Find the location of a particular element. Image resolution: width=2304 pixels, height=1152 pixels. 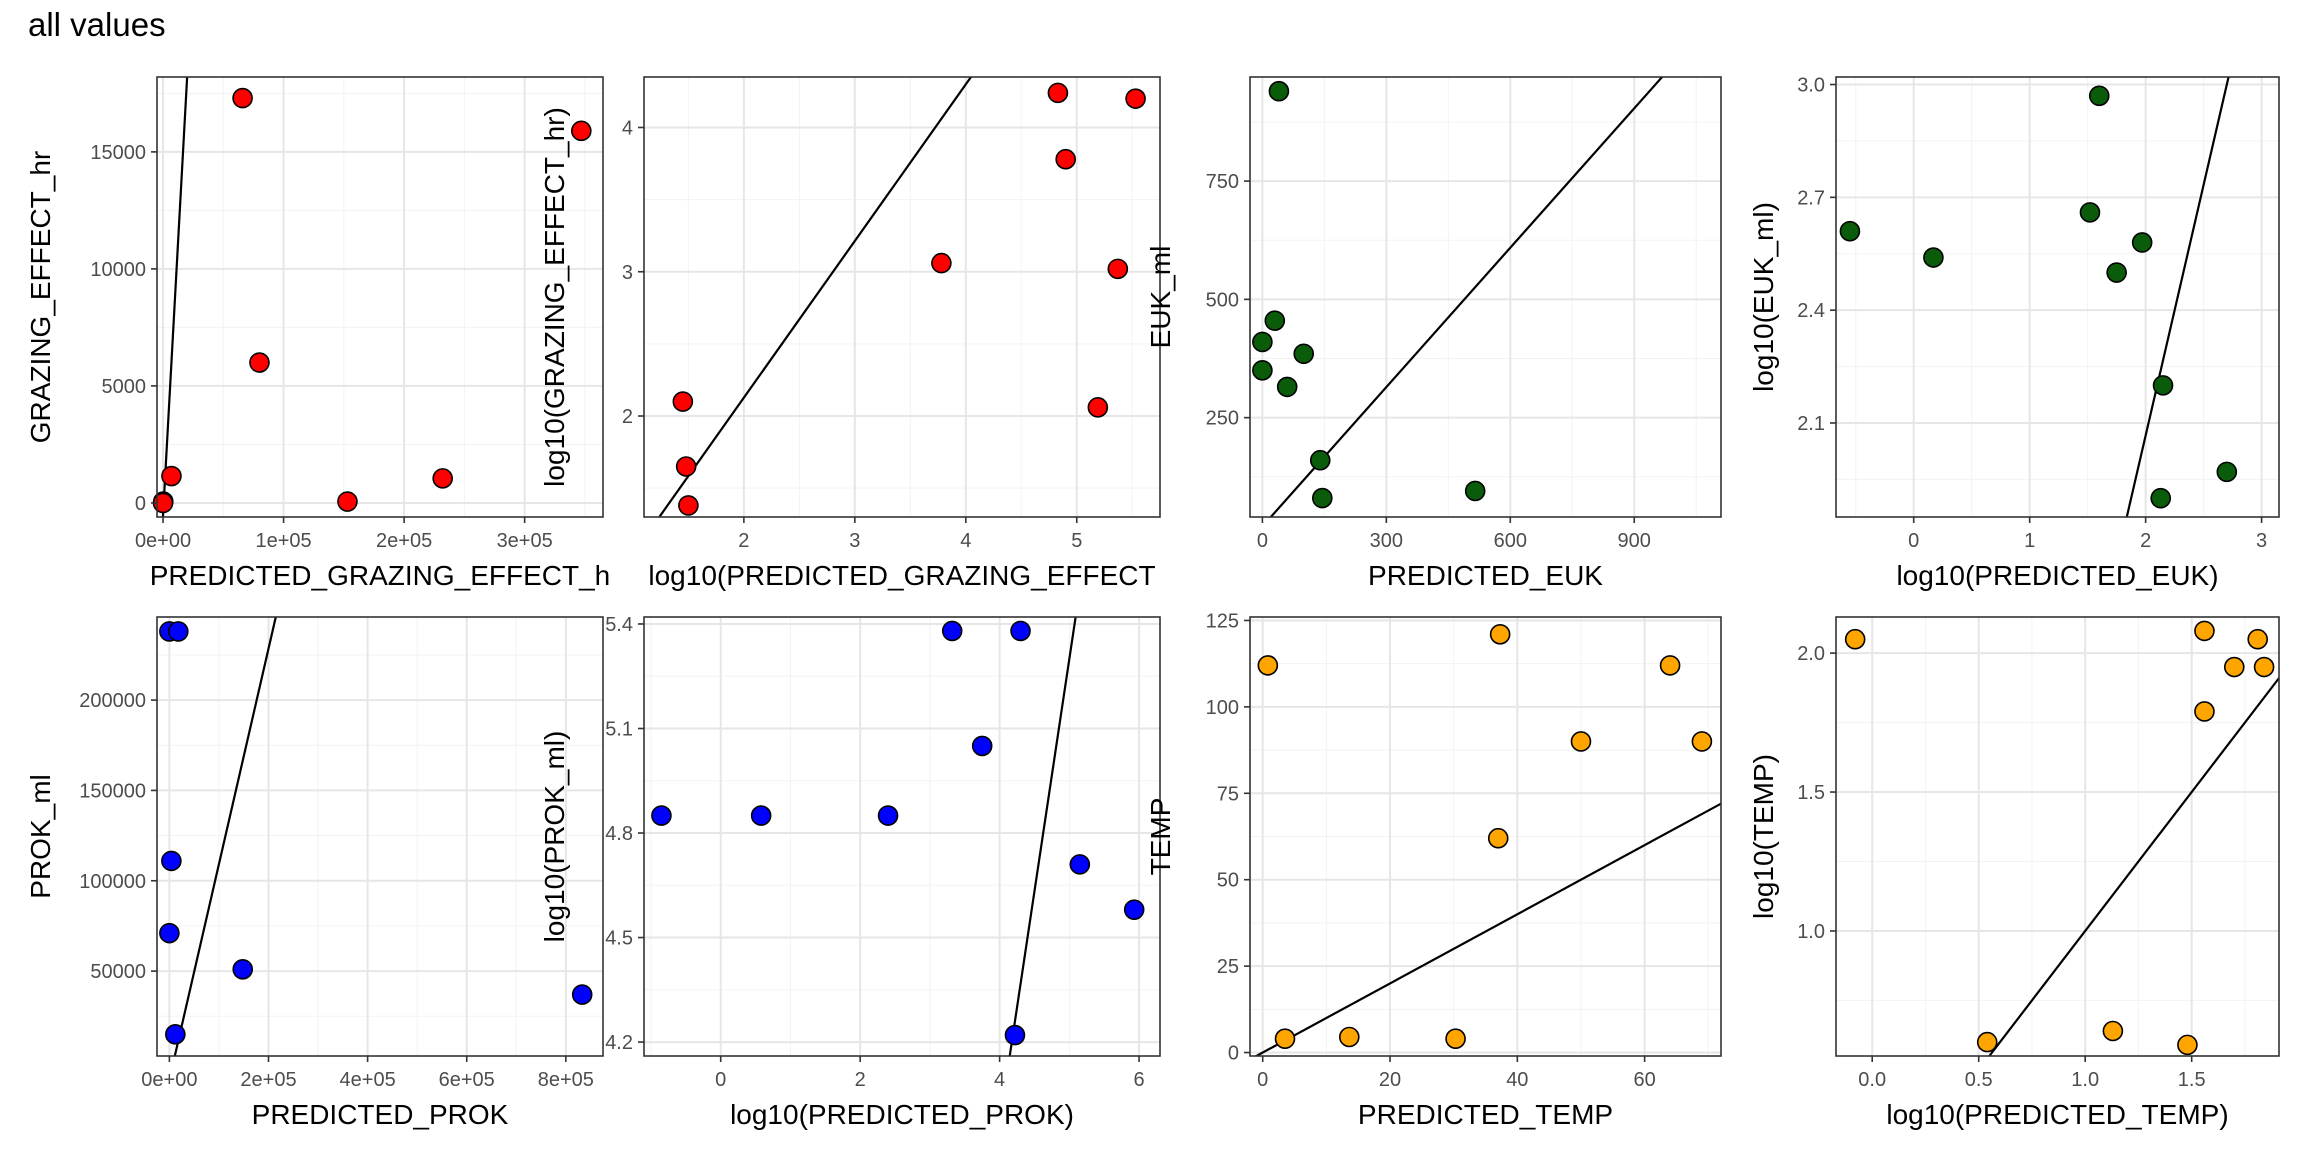

x-tick-label: 4e+05 is located at coordinates (368, 1080).